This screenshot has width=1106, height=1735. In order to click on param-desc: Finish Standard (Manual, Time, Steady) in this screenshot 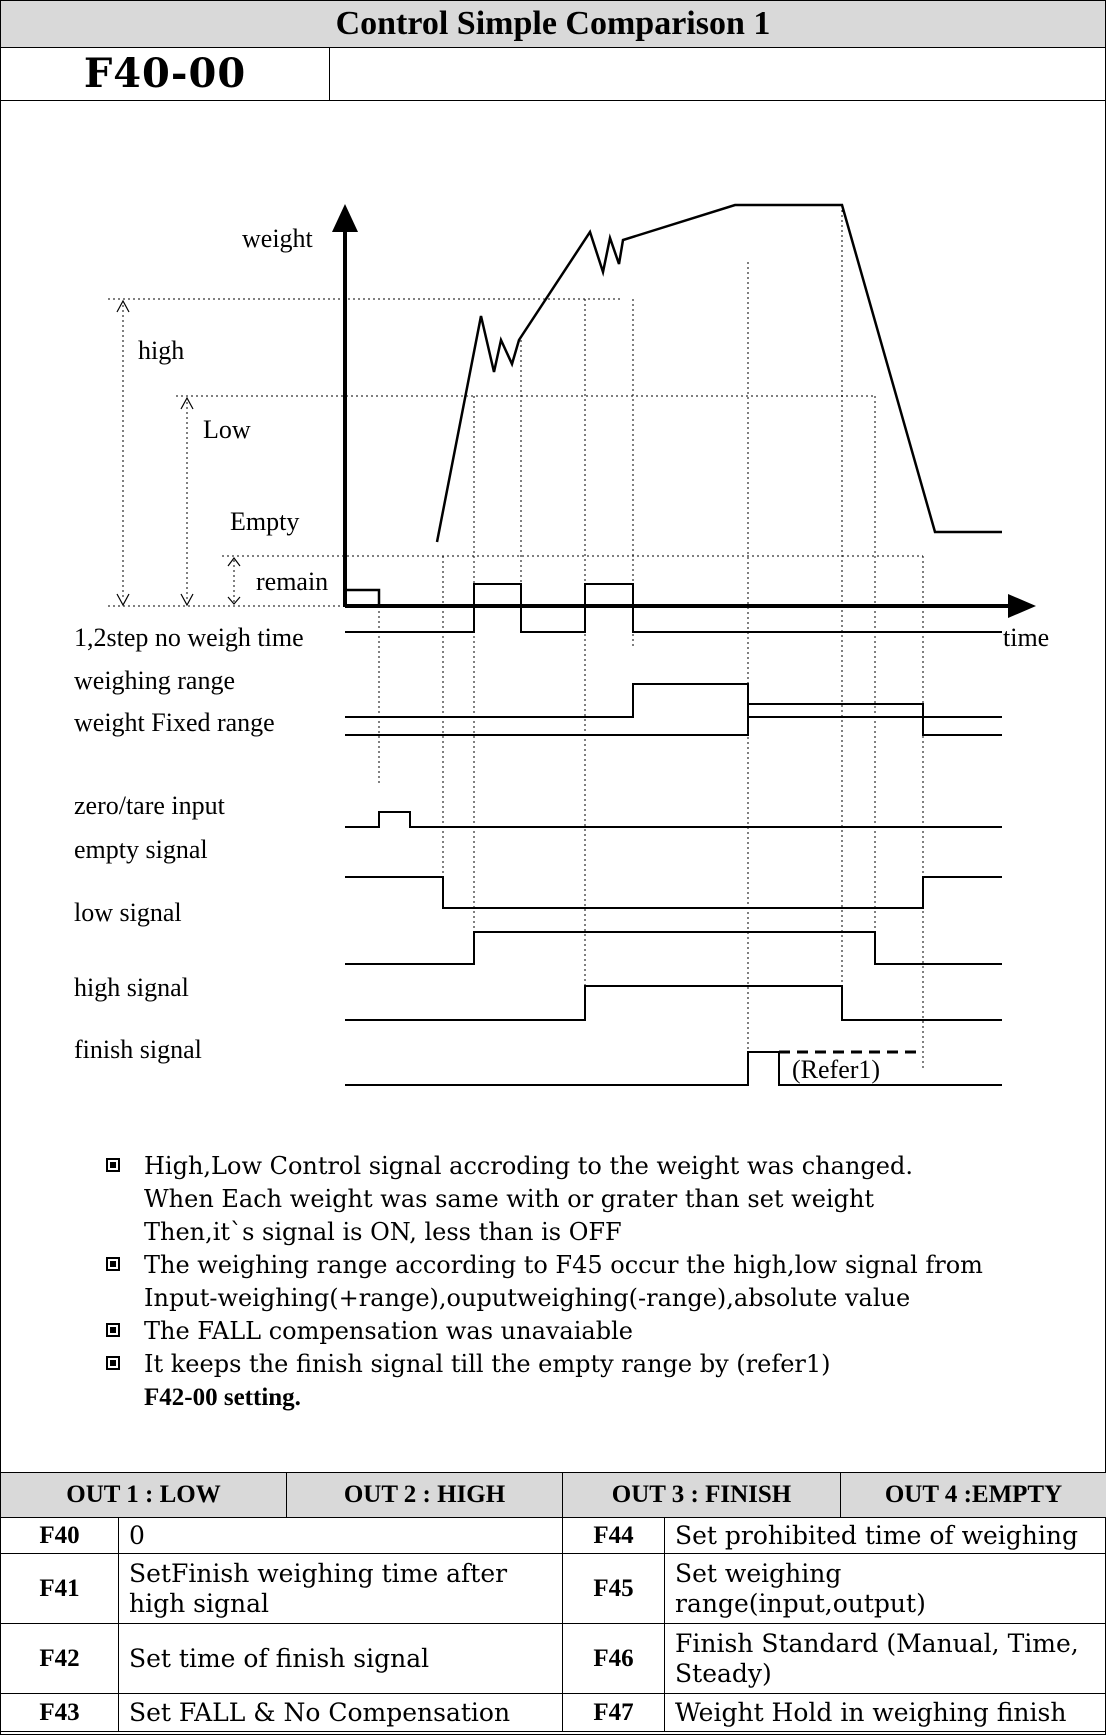, I will do `click(885, 1658)`.